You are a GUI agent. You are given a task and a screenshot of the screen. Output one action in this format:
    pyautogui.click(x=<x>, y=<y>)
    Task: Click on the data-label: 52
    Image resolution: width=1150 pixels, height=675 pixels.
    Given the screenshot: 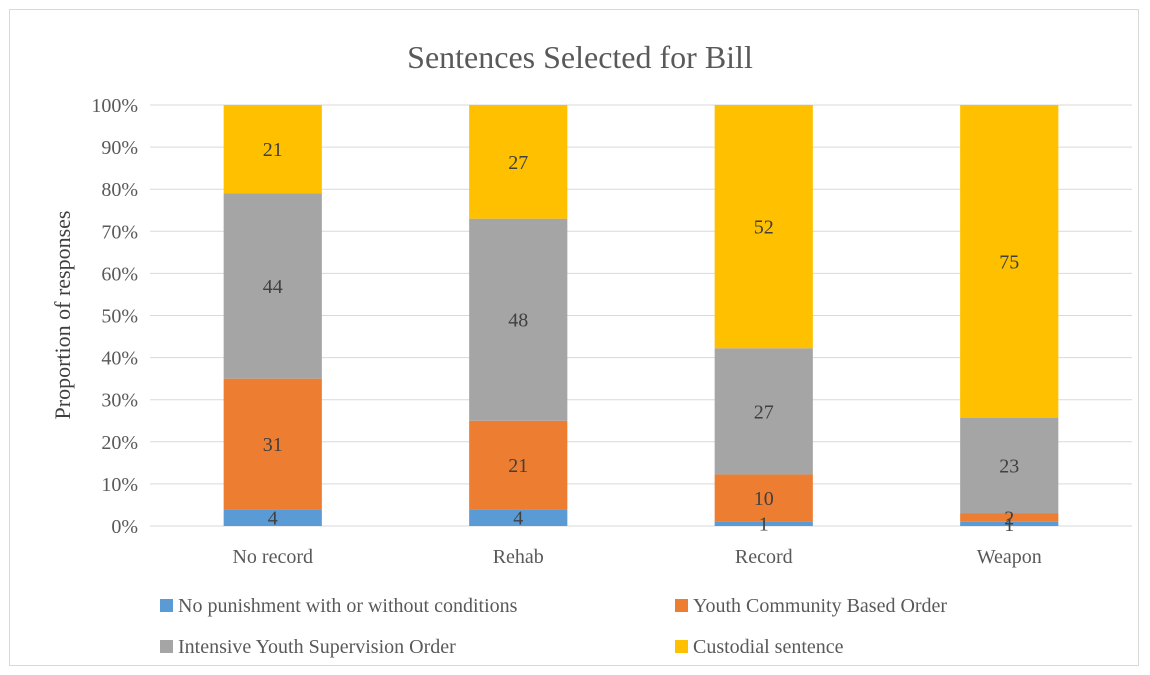 What is the action you would take?
    pyautogui.click(x=764, y=228)
    